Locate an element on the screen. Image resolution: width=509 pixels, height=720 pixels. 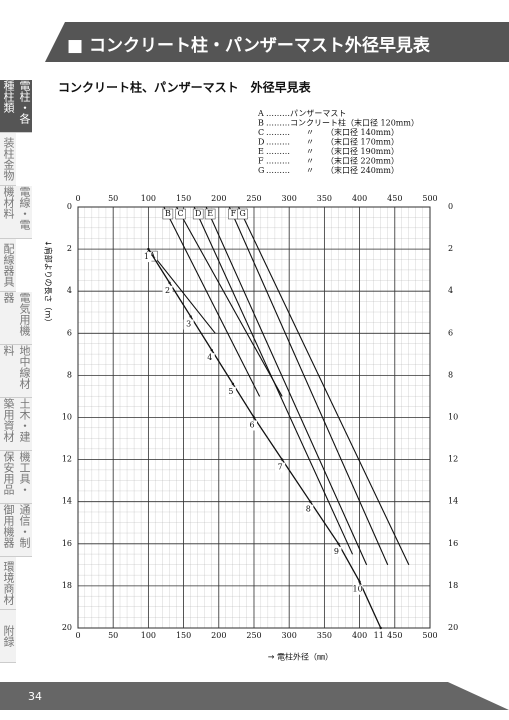
y-tick-label: 0 is located at coordinates (69, 206).